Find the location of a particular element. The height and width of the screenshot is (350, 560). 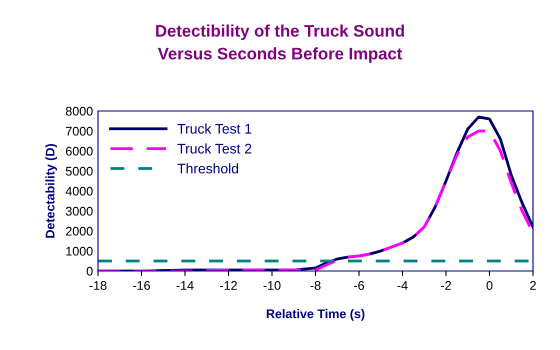

y-tick-label: 5000 is located at coordinates (79, 171).